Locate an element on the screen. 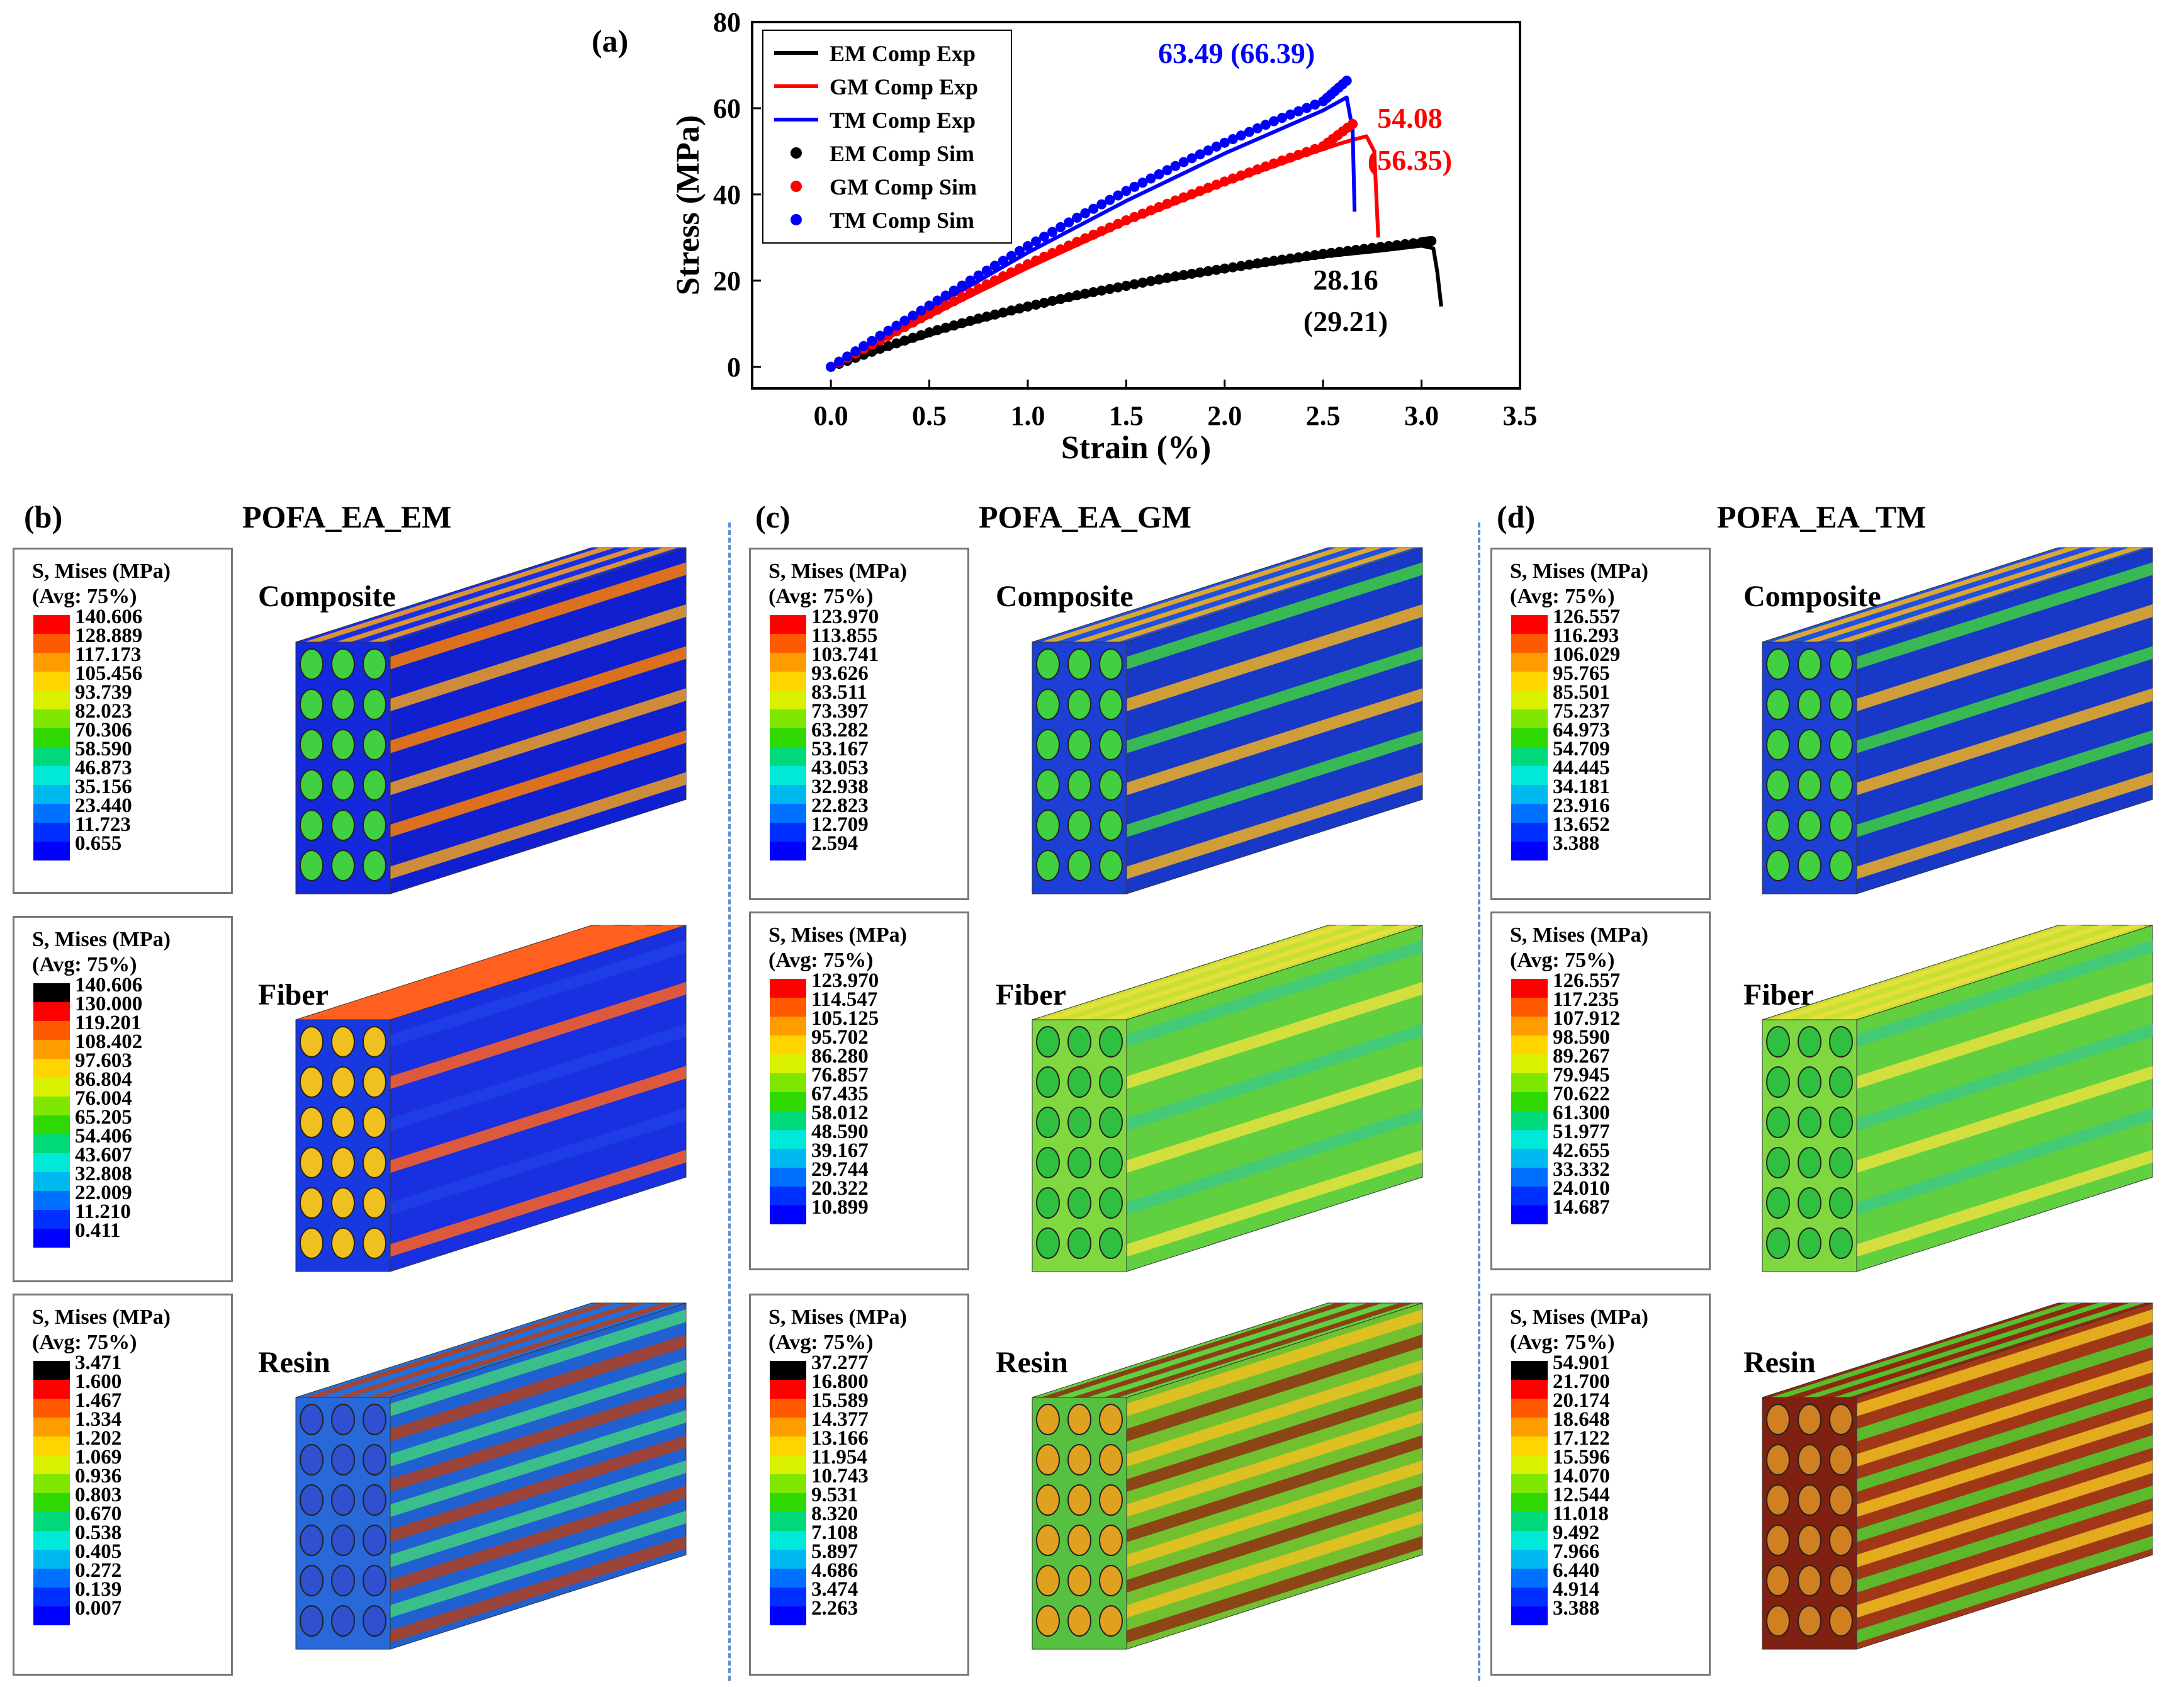 This screenshot has width=2184, height=1687. legend-value: 76.004 is located at coordinates (103, 1098).